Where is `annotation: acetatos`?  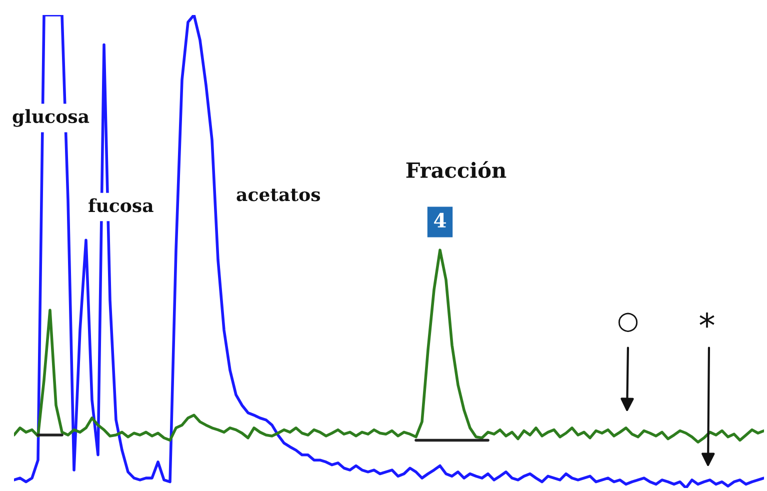
annotation: acetatos is located at coordinates (278, 195).